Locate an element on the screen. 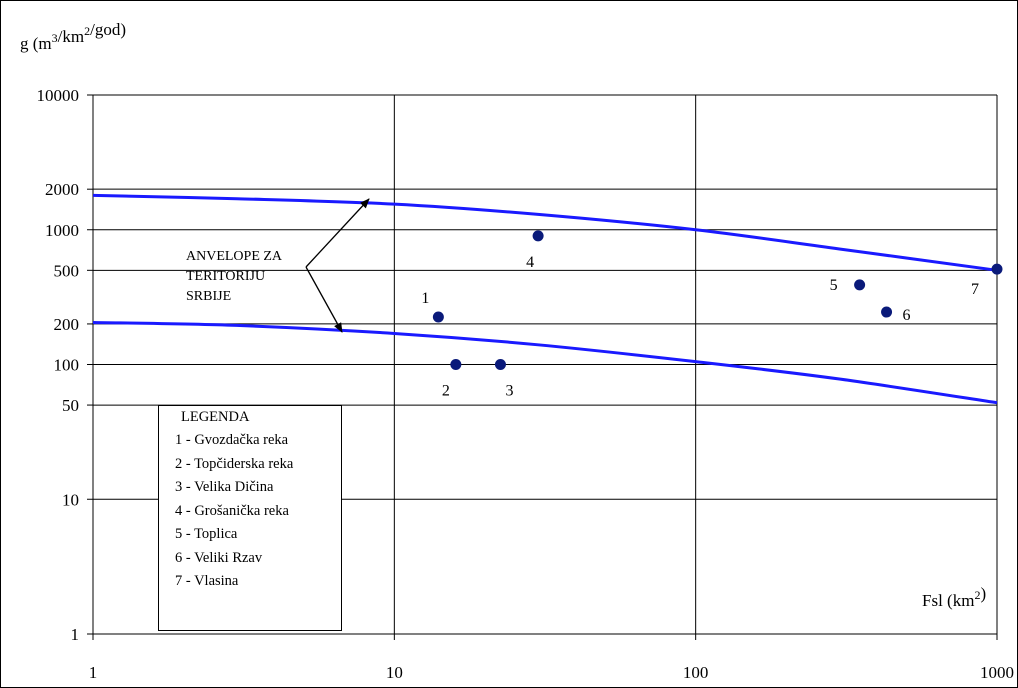  legend-entry: 7 - Vlasina is located at coordinates (207, 581).